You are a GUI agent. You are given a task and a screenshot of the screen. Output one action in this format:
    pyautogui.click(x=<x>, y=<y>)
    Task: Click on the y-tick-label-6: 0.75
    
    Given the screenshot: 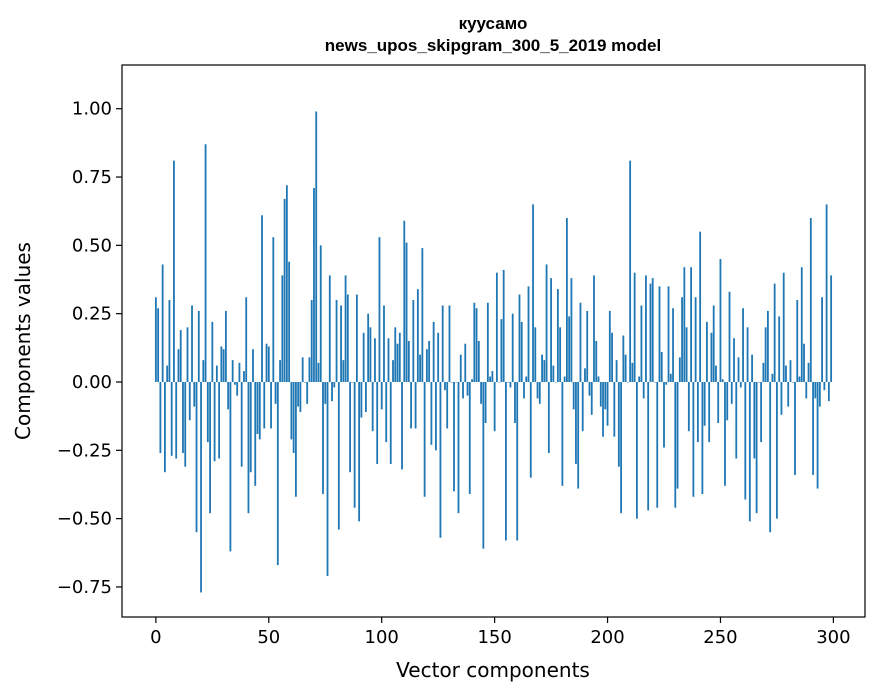 What is the action you would take?
    pyautogui.click(x=92, y=177)
    